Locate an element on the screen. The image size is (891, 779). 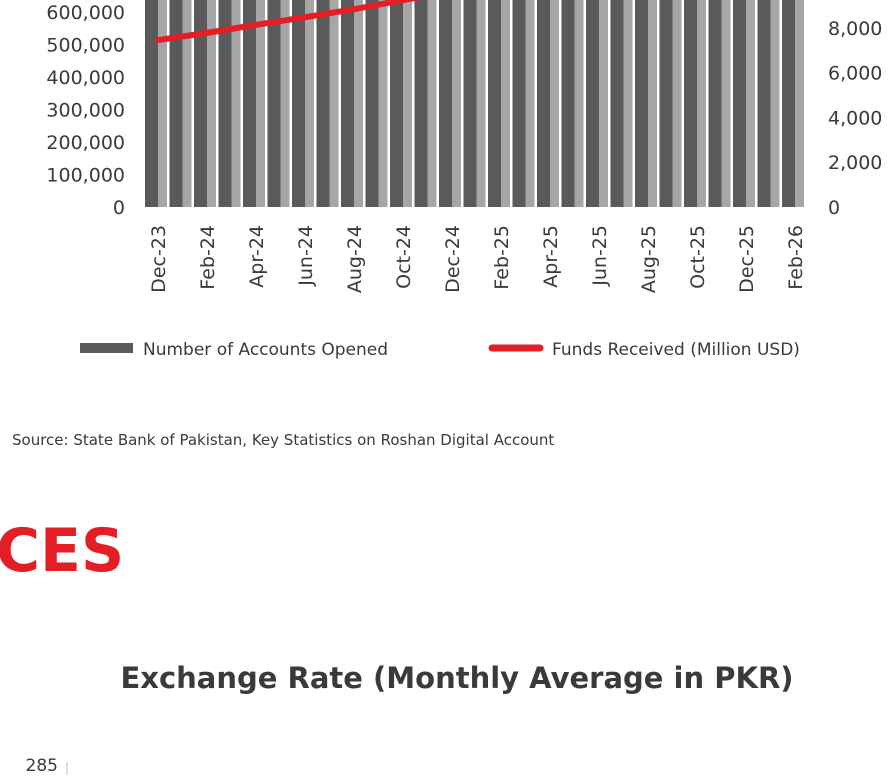
y-tick-label: 285 is located at coordinates (42, 765).